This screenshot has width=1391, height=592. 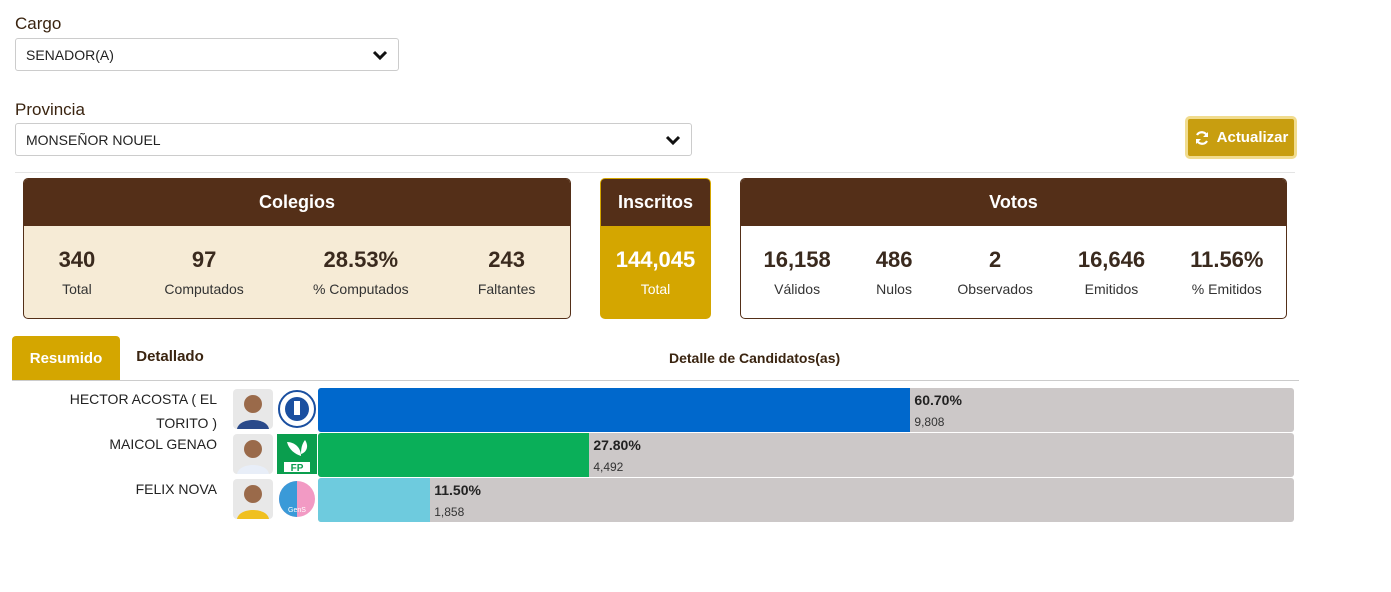 I want to click on stat-label: Faltantes, so click(x=506, y=289).